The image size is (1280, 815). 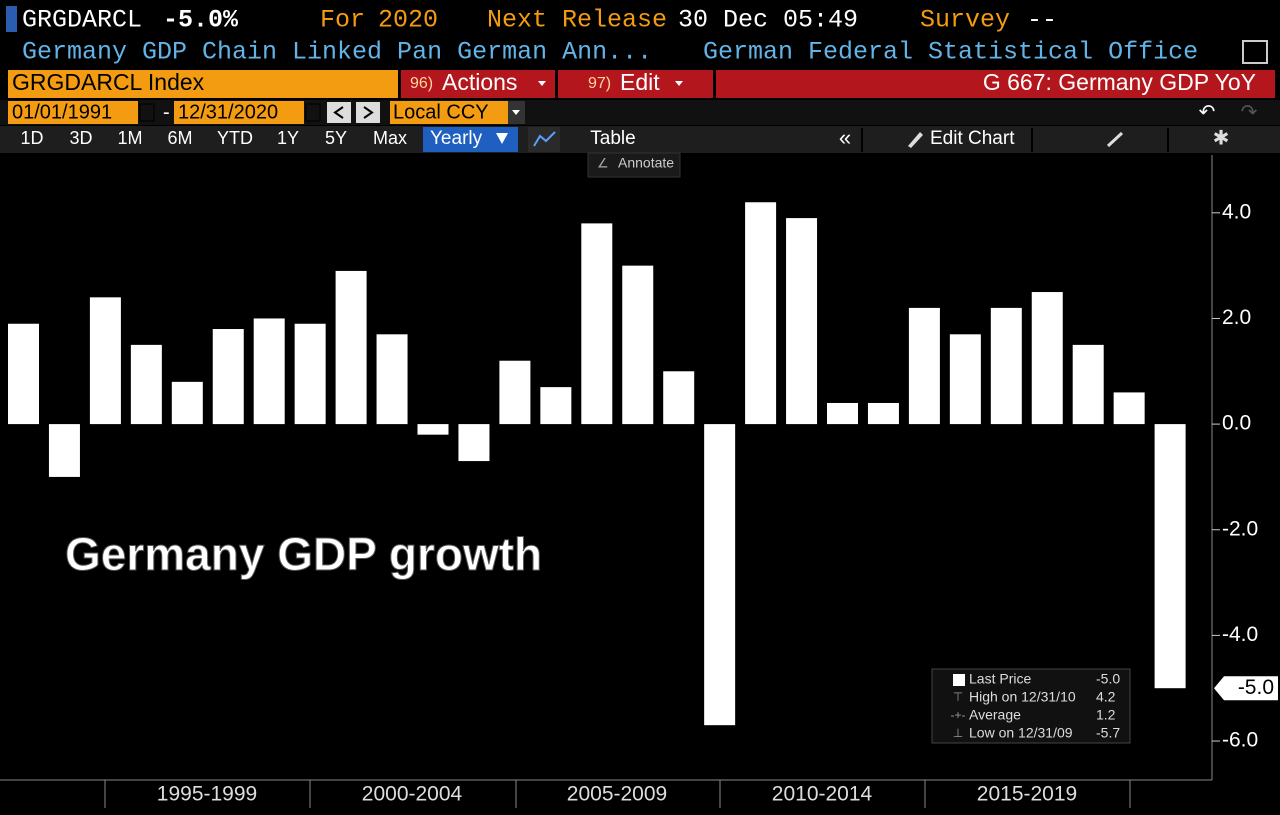 I want to click on draw-icon, so click(x=1115, y=139).